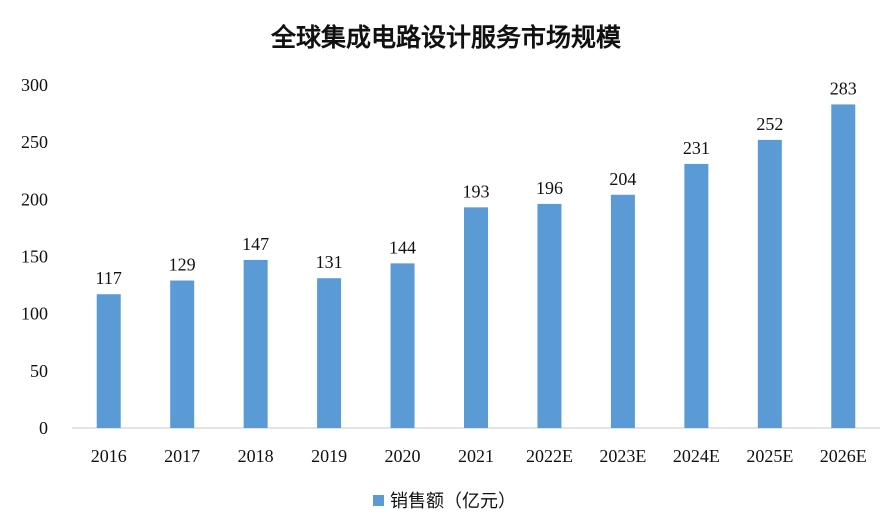  I want to click on y-axis: 0 50 100 150 200 250 300, so click(34, 256).